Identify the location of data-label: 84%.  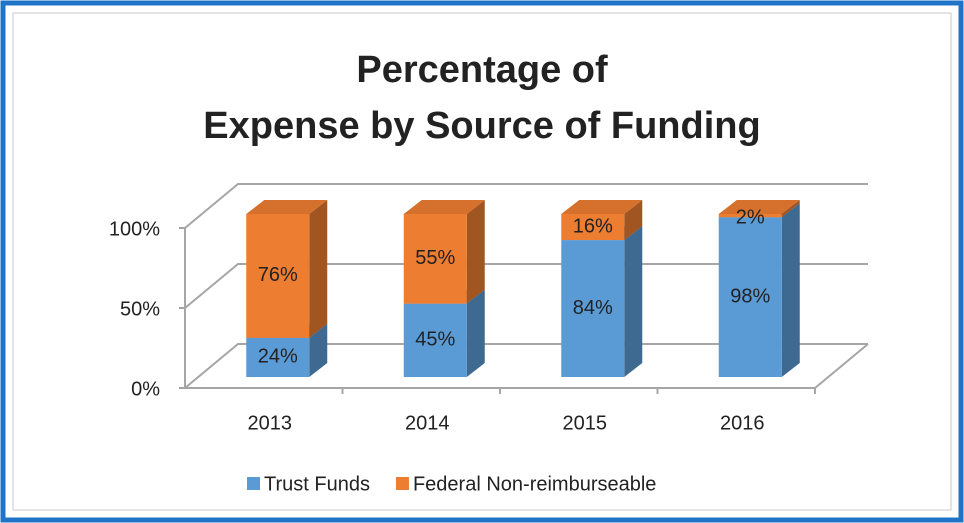
(593, 308).